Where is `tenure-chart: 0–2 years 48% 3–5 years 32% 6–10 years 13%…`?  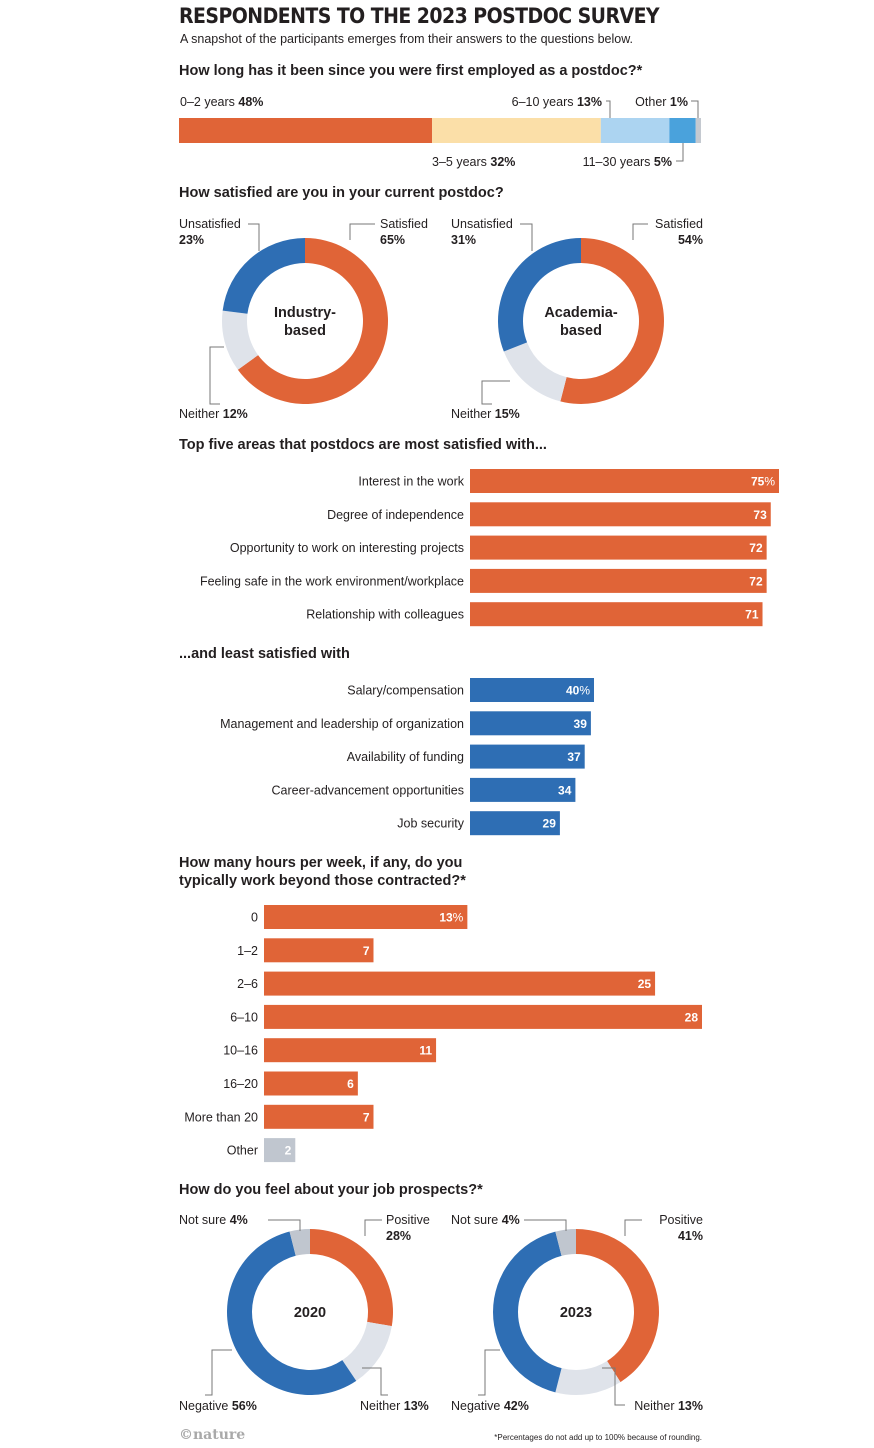
tenure-chart: 0–2 years 48% 3–5 years 32% 6–10 years 13%… is located at coordinates (440, 132).